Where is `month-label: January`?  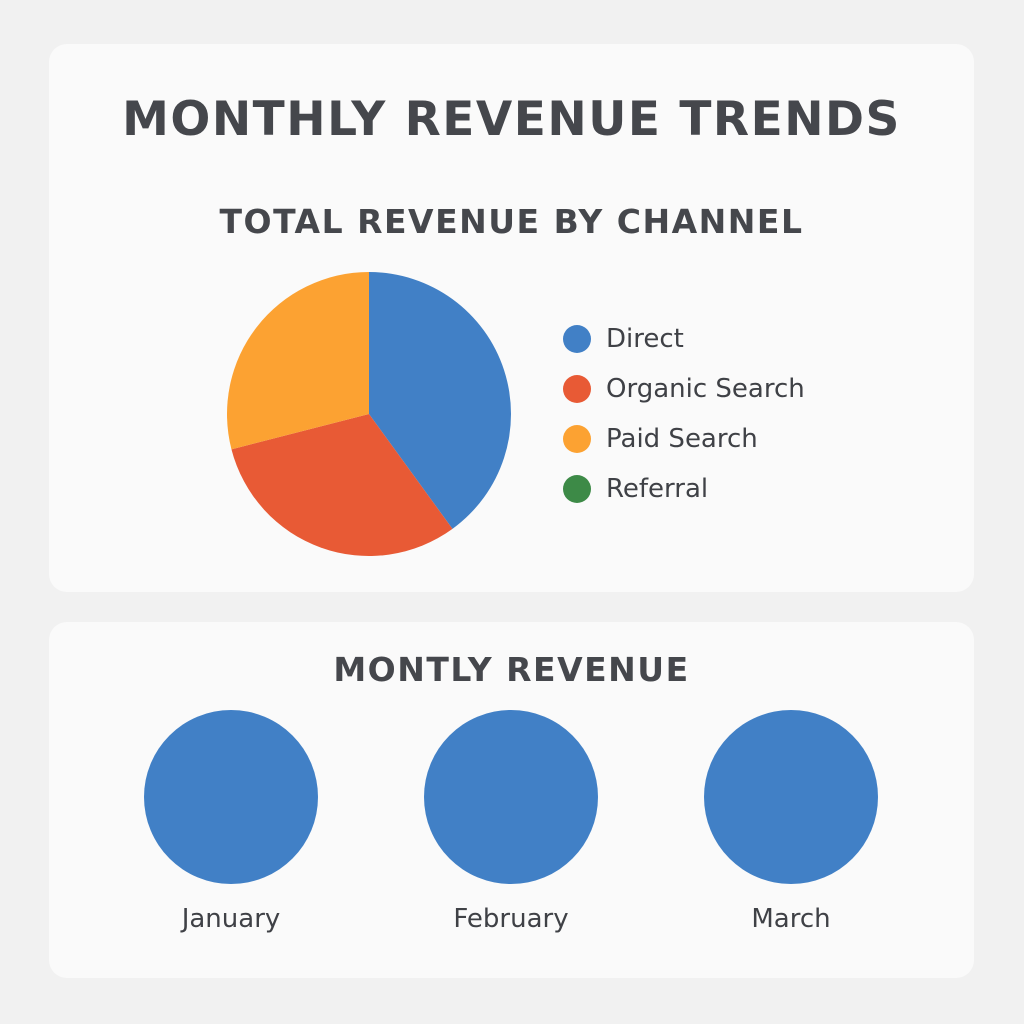
month-label: January is located at coordinates (231, 919).